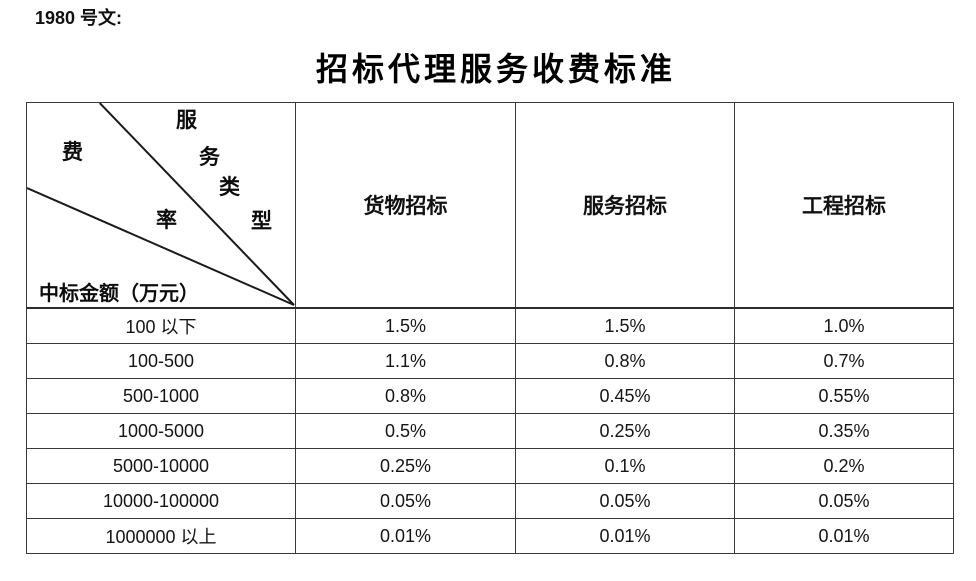  What do you see at coordinates (625, 466) in the screenshot?
I see `fee-value-cell: 0.1%` at bounding box center [625, 466].